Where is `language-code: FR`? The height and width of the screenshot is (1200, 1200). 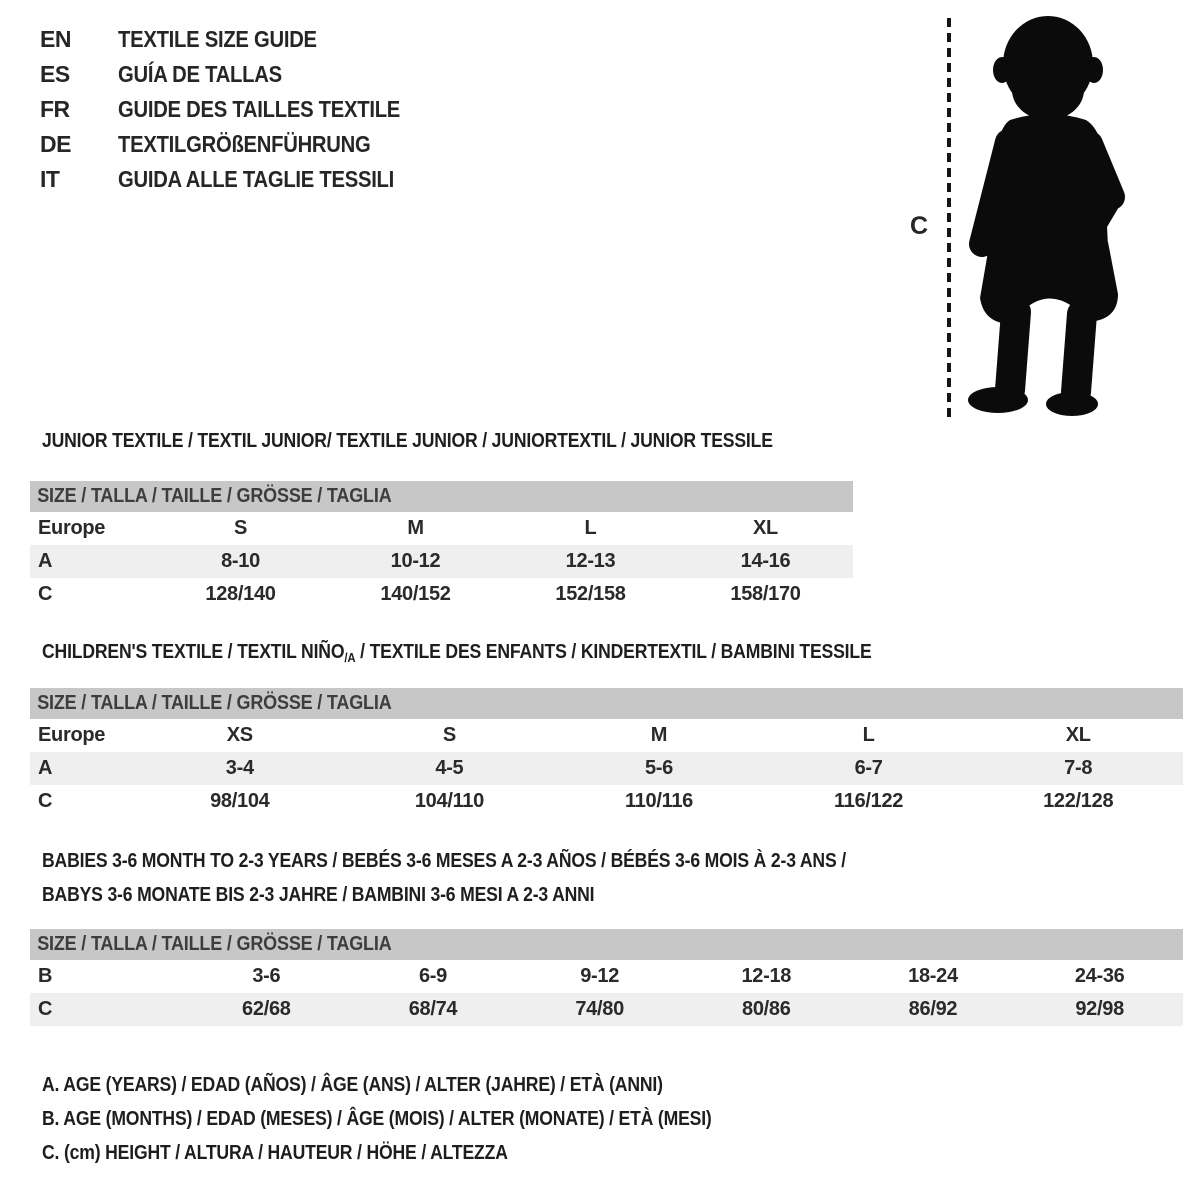 language-code: FR is located at coordinates (55, 109).